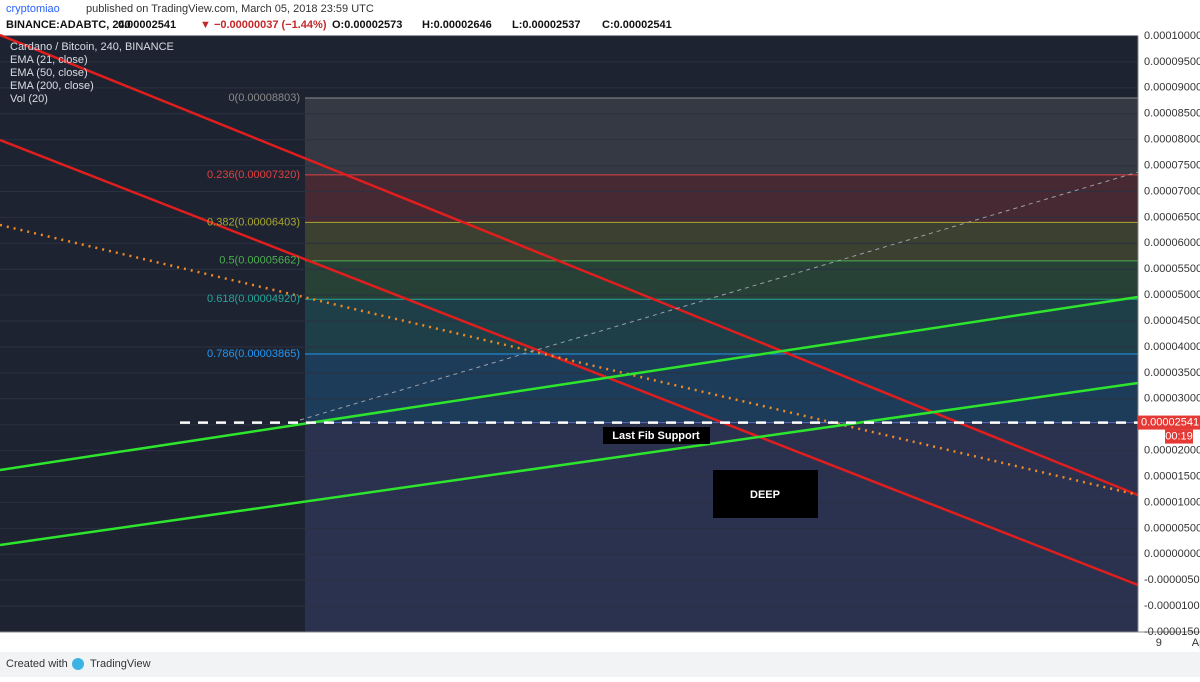 The width and height of the screenshot is (1200, 682). What do you see at coordinates (1172, 606) in the screenshot?
I see `y-tick-label: -0.00001000` at bounding box center [1172, 606].